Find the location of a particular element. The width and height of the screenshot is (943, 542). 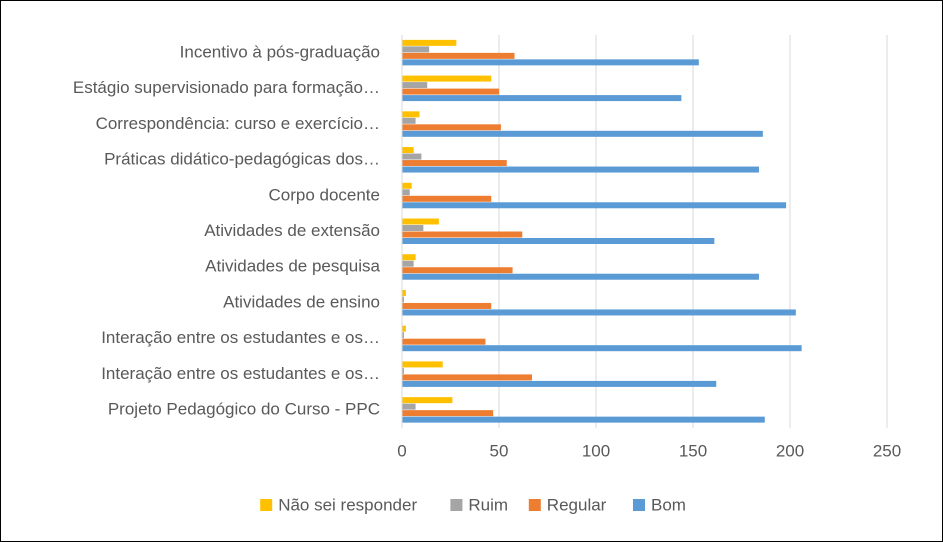

x-tick-label: 200 is located at coordinates (790, 450).